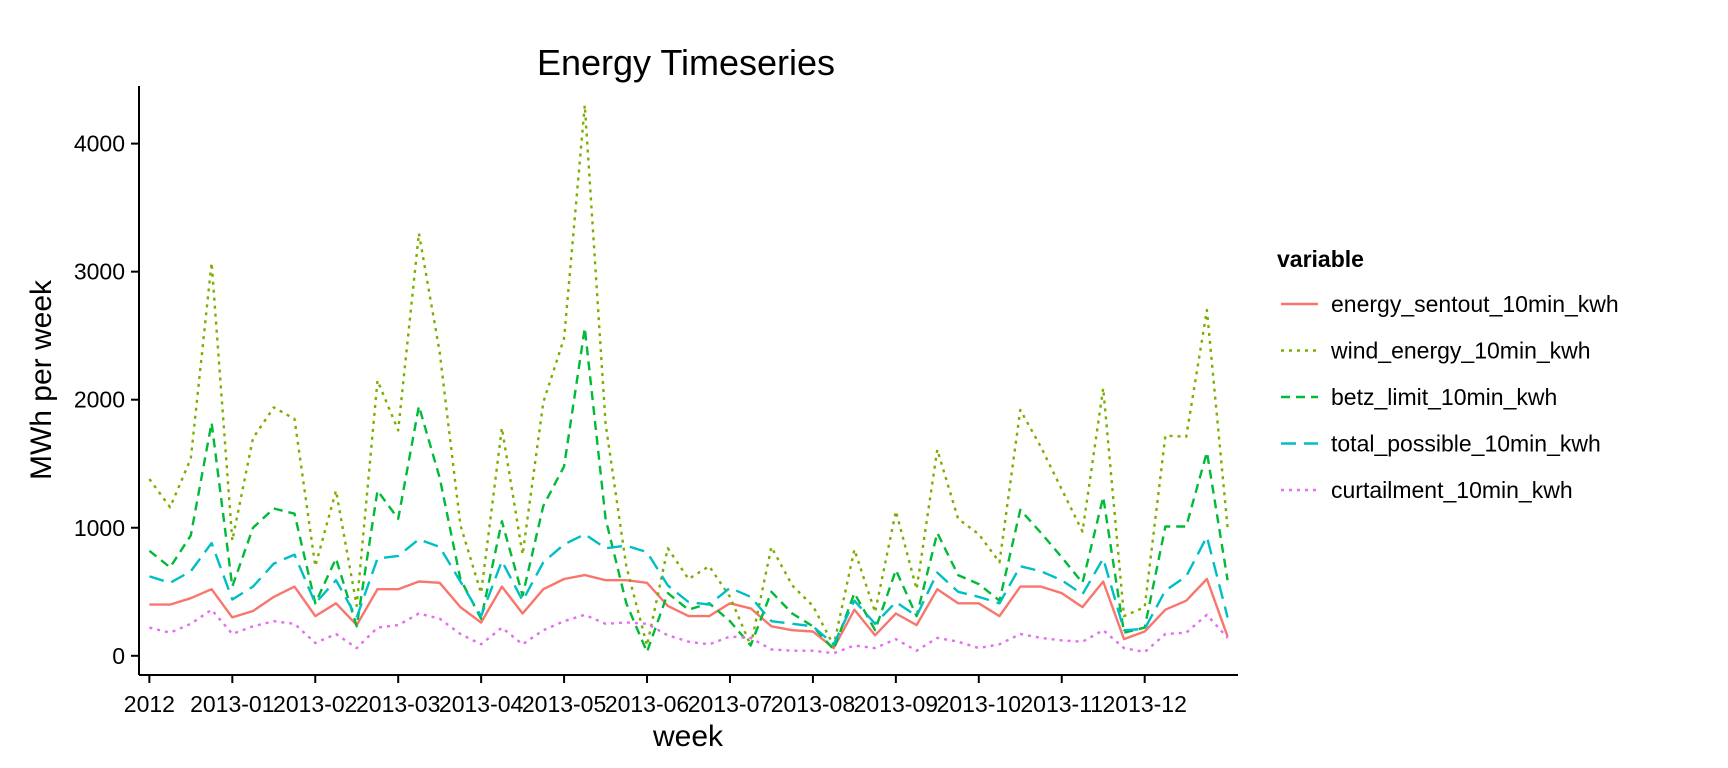  Describe the element at coordinates (1444, 397) in the screenshot. I see `legend-label: betz_limit_10min_kwh` at that location.